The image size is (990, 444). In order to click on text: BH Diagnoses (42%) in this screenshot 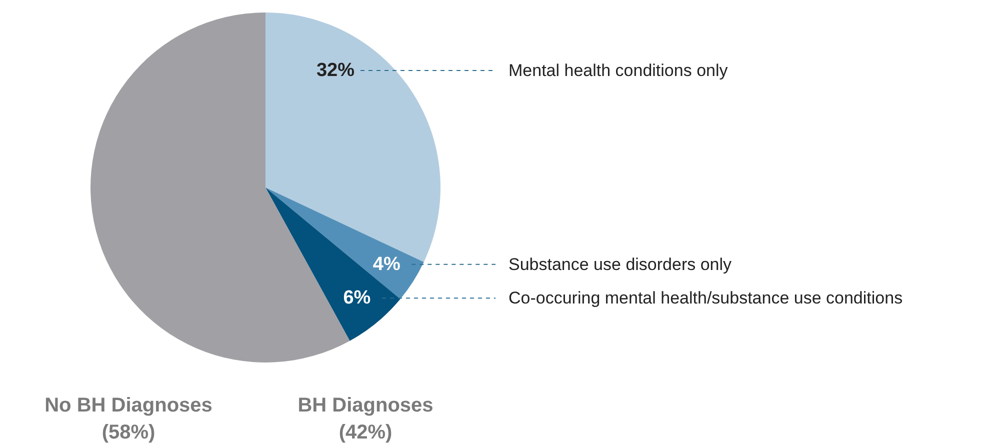, I will do `click(366, 419)`.